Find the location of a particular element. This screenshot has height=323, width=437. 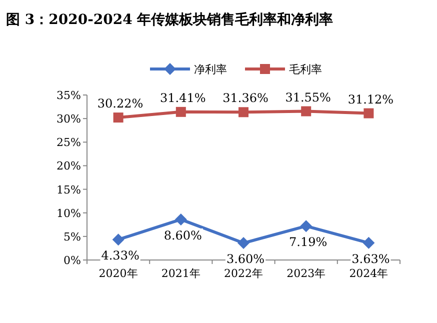

y-tick-label: 0% is located at coordinates (72, 260).